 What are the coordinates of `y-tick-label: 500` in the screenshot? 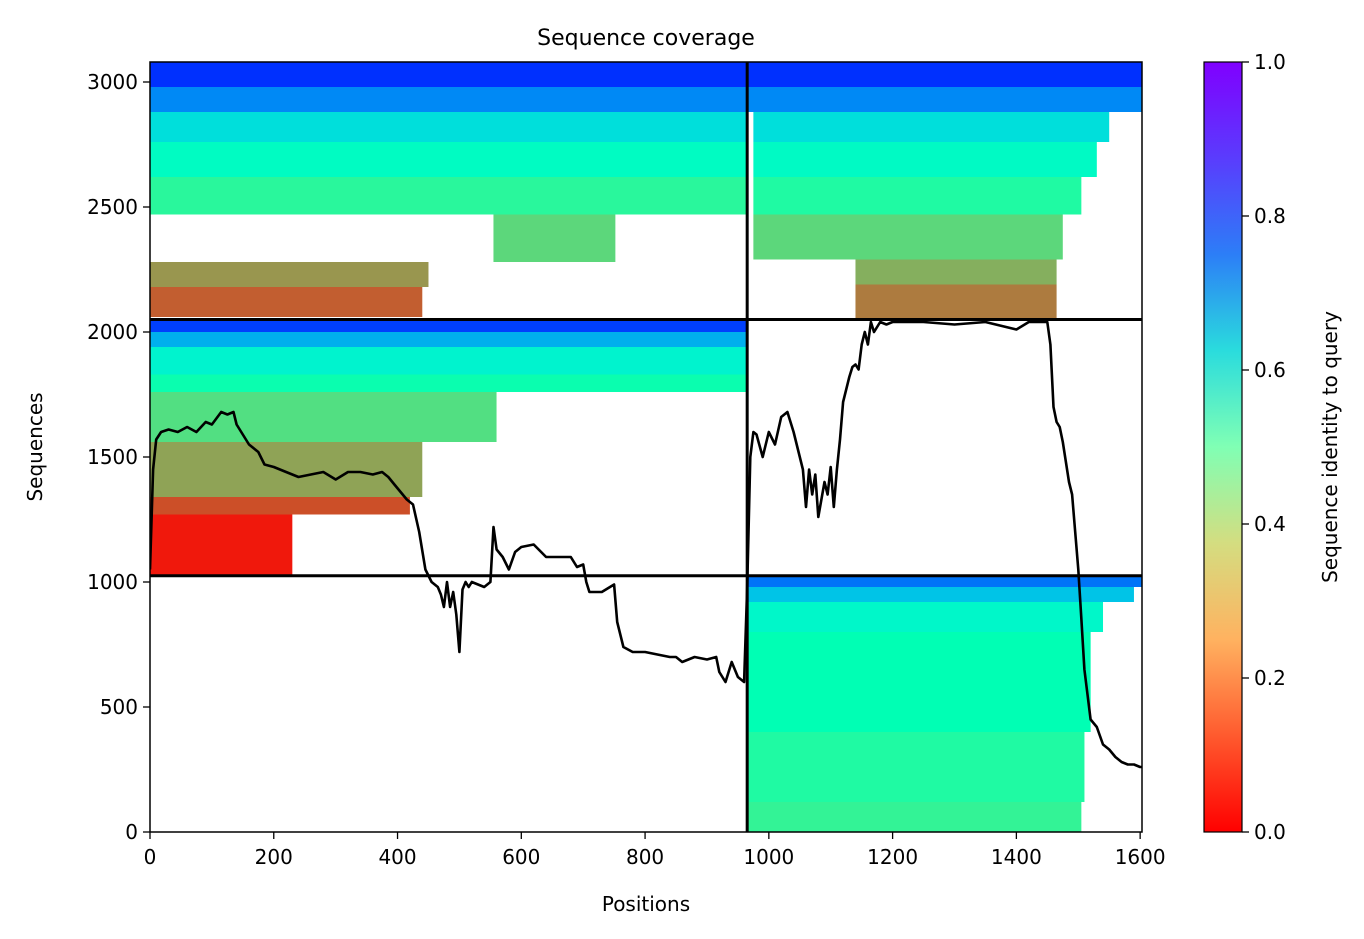 It's located at (119, 707).